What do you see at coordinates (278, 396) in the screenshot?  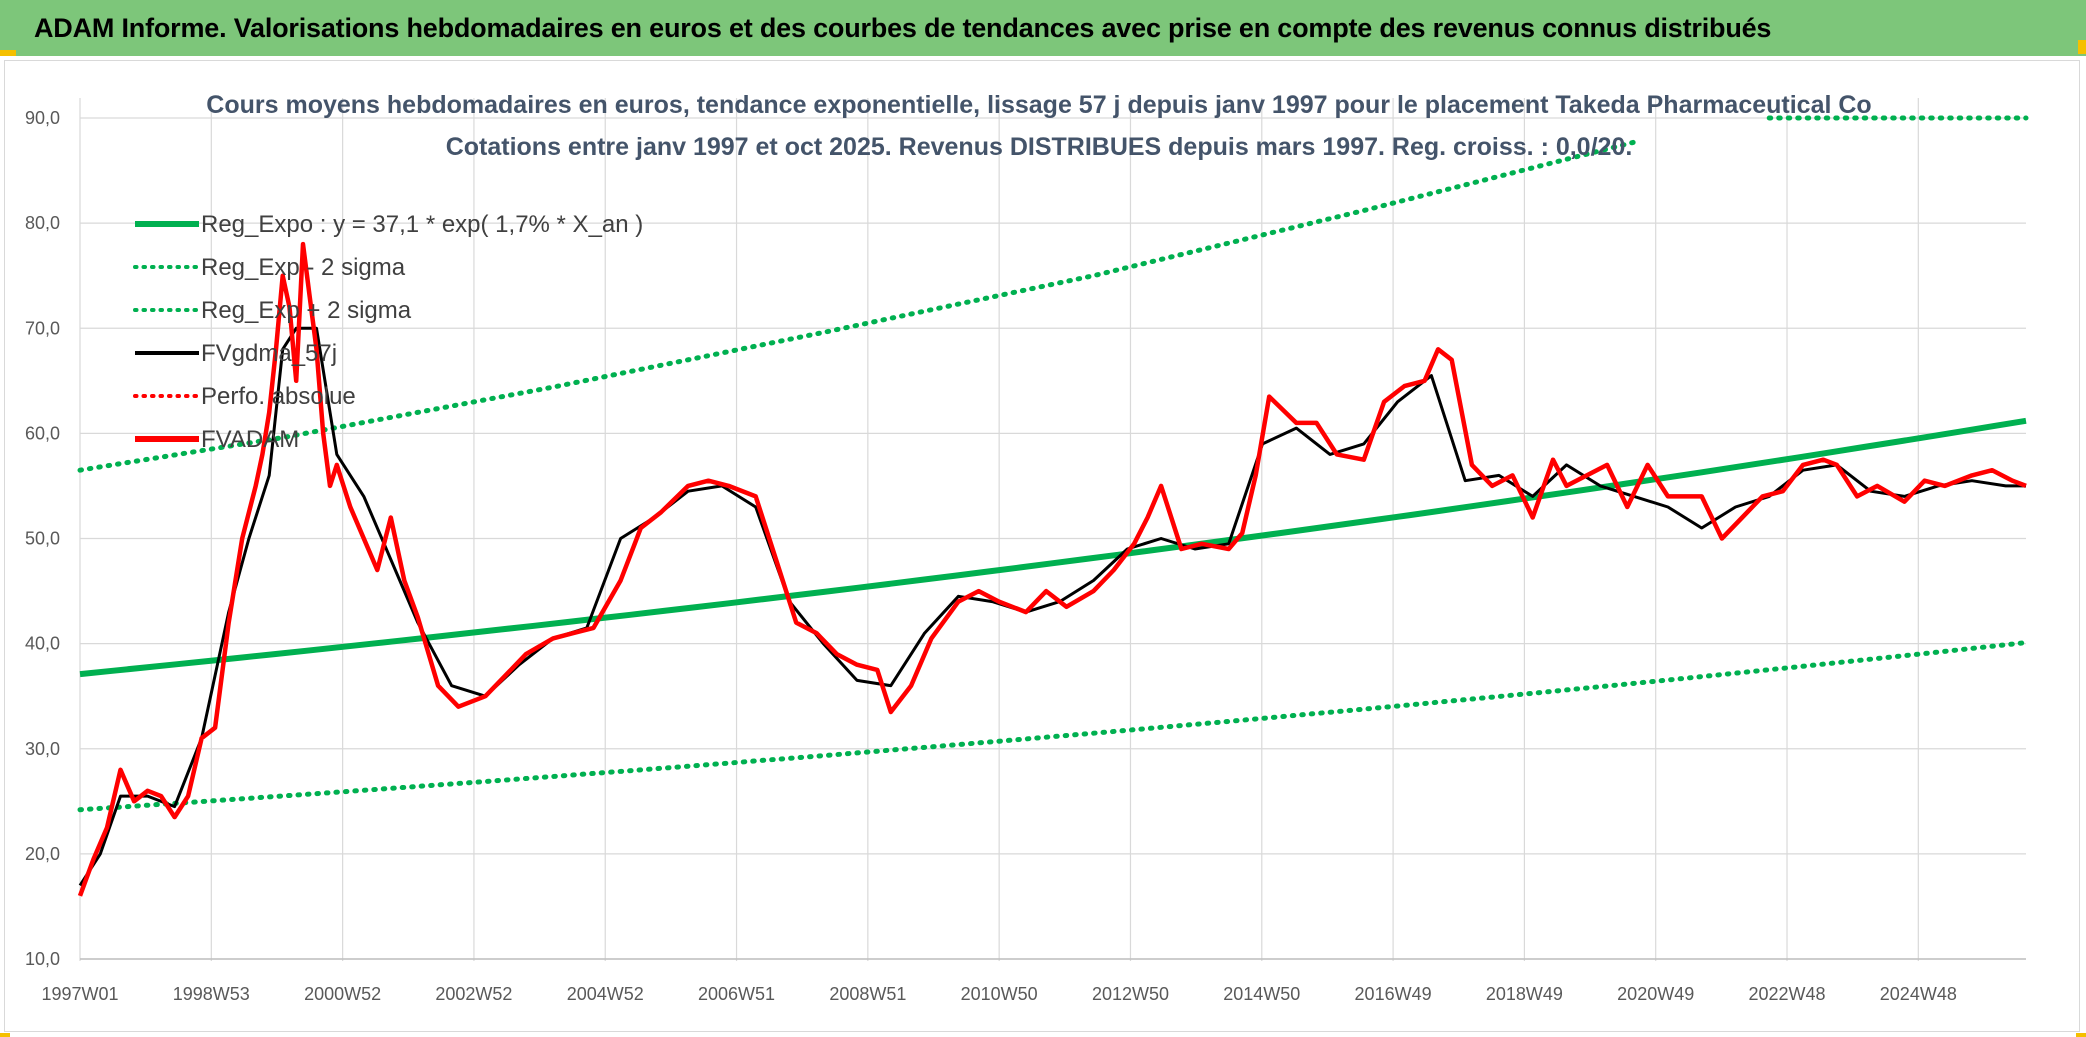 I see `legend-label: Perfo. absolue` at bounding box center [278, 396].